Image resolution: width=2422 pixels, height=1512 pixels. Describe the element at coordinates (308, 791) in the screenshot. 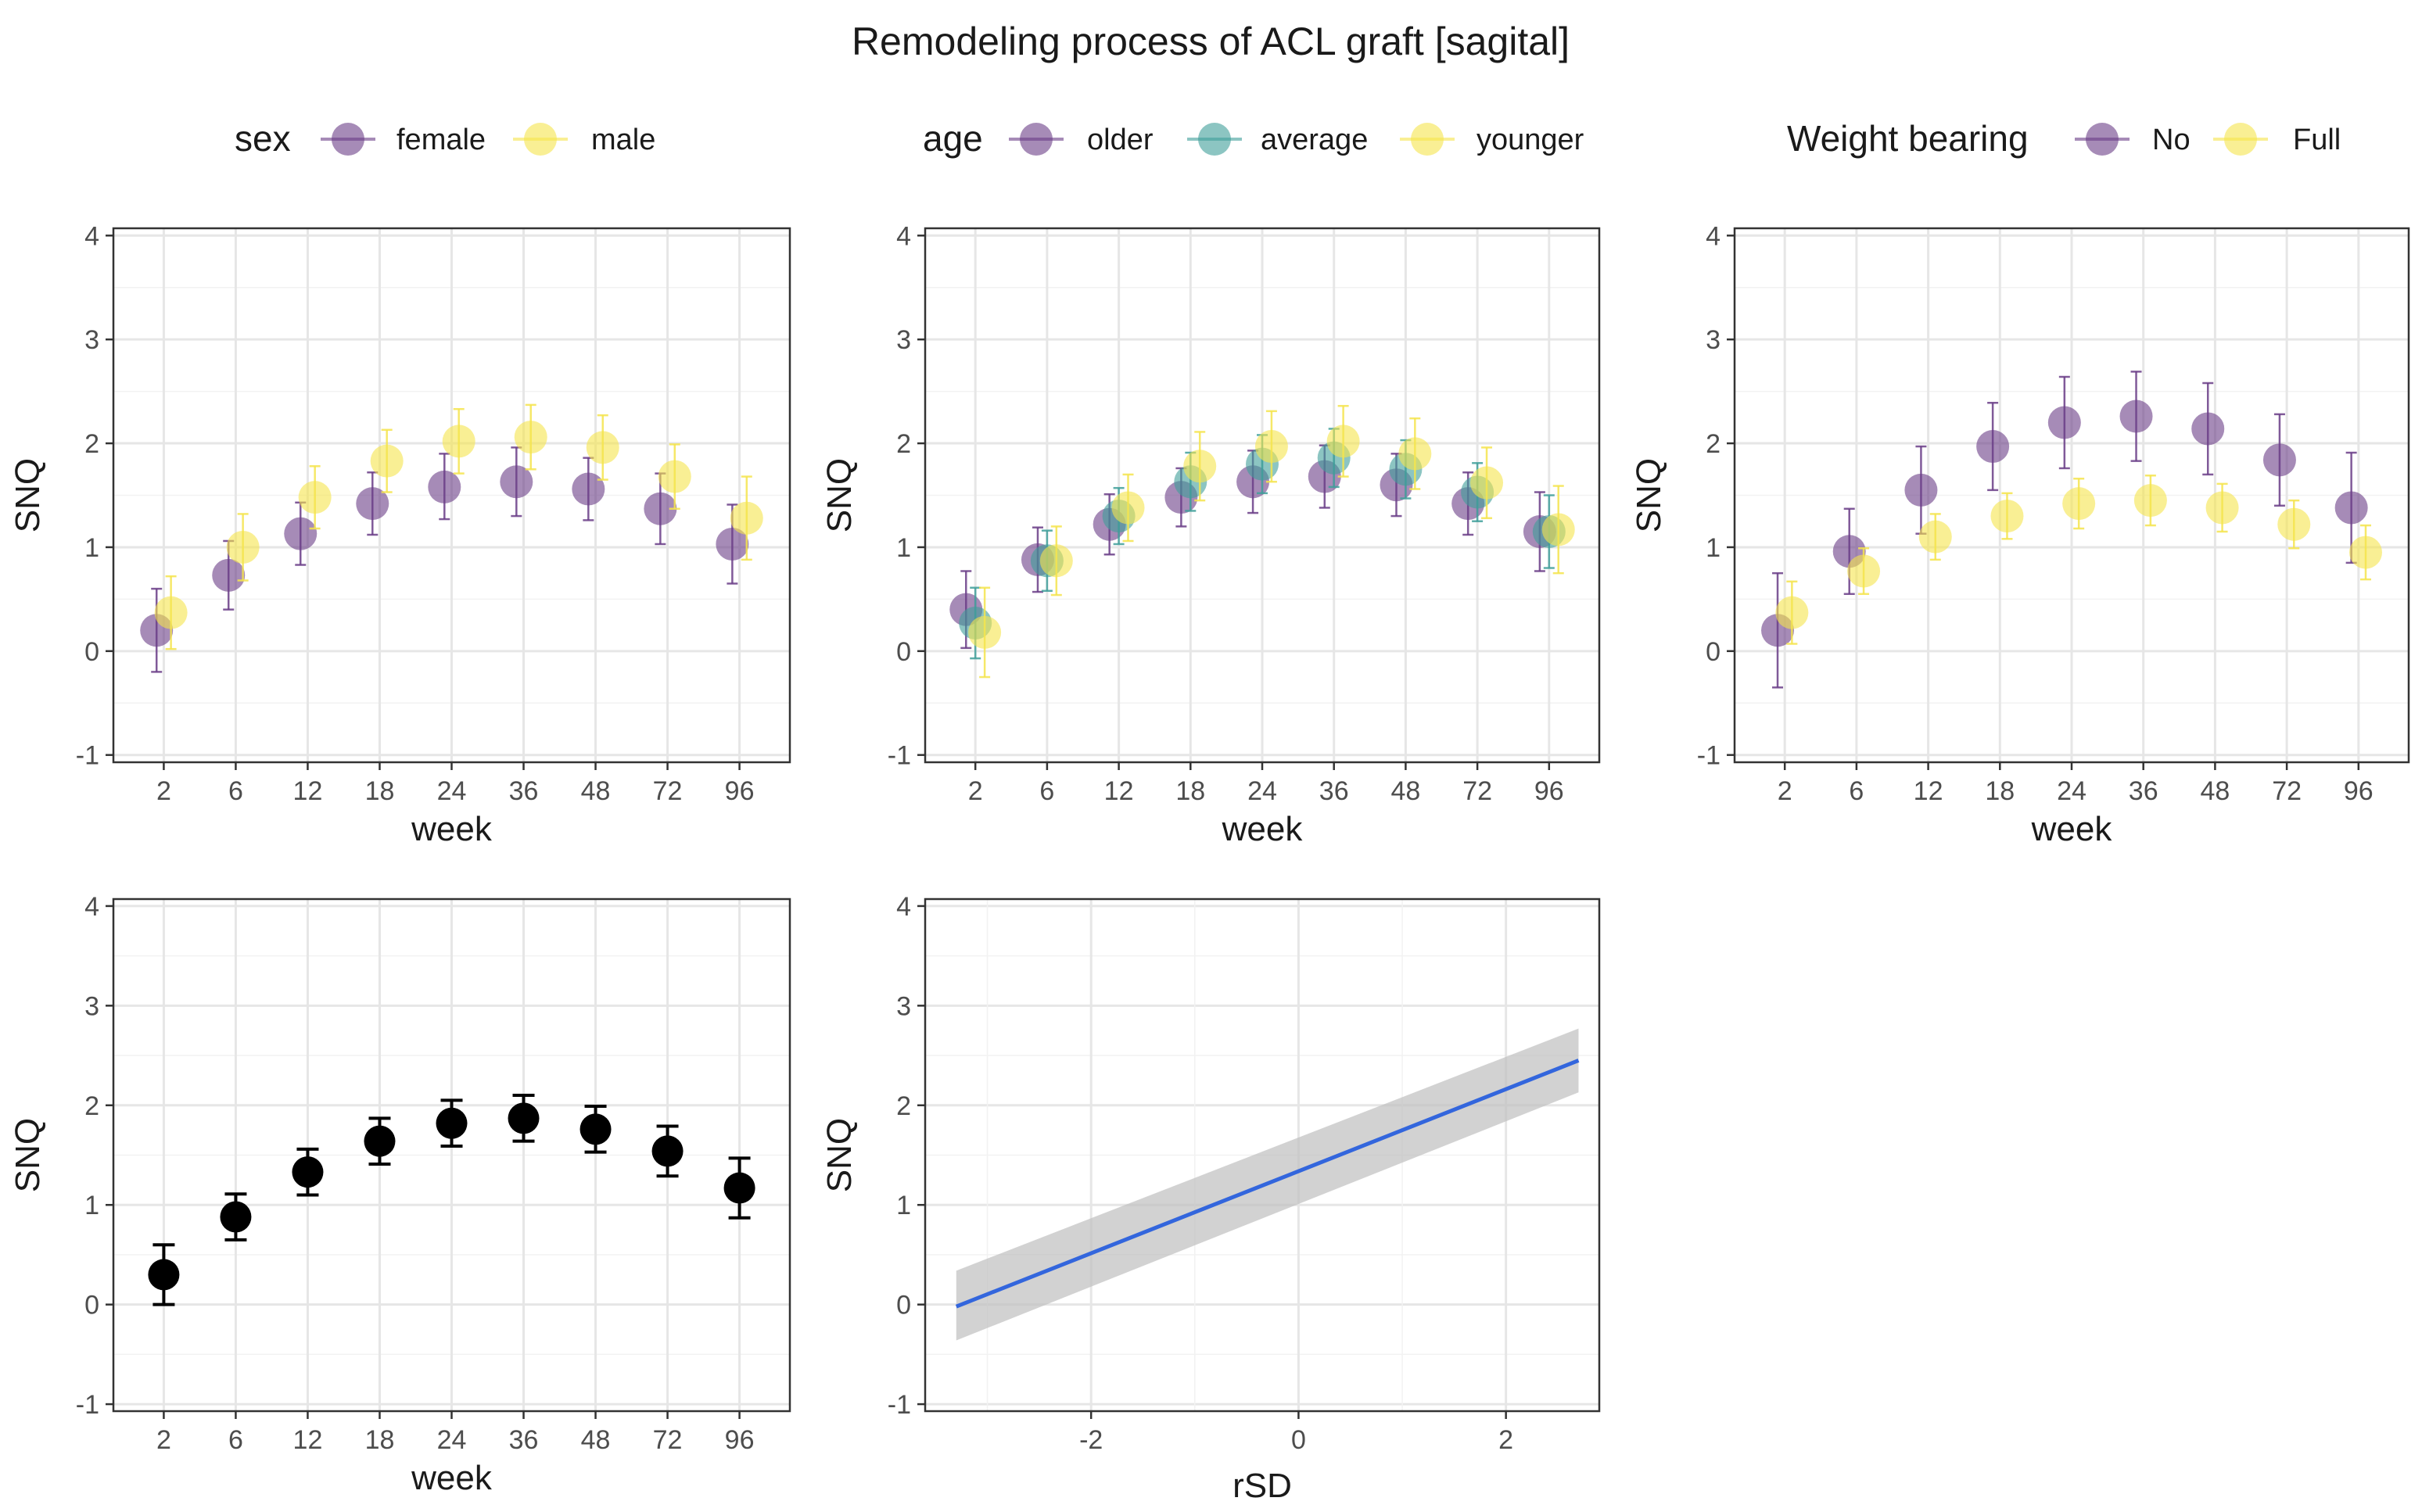

I see `x-tick-label: 12` at that location.